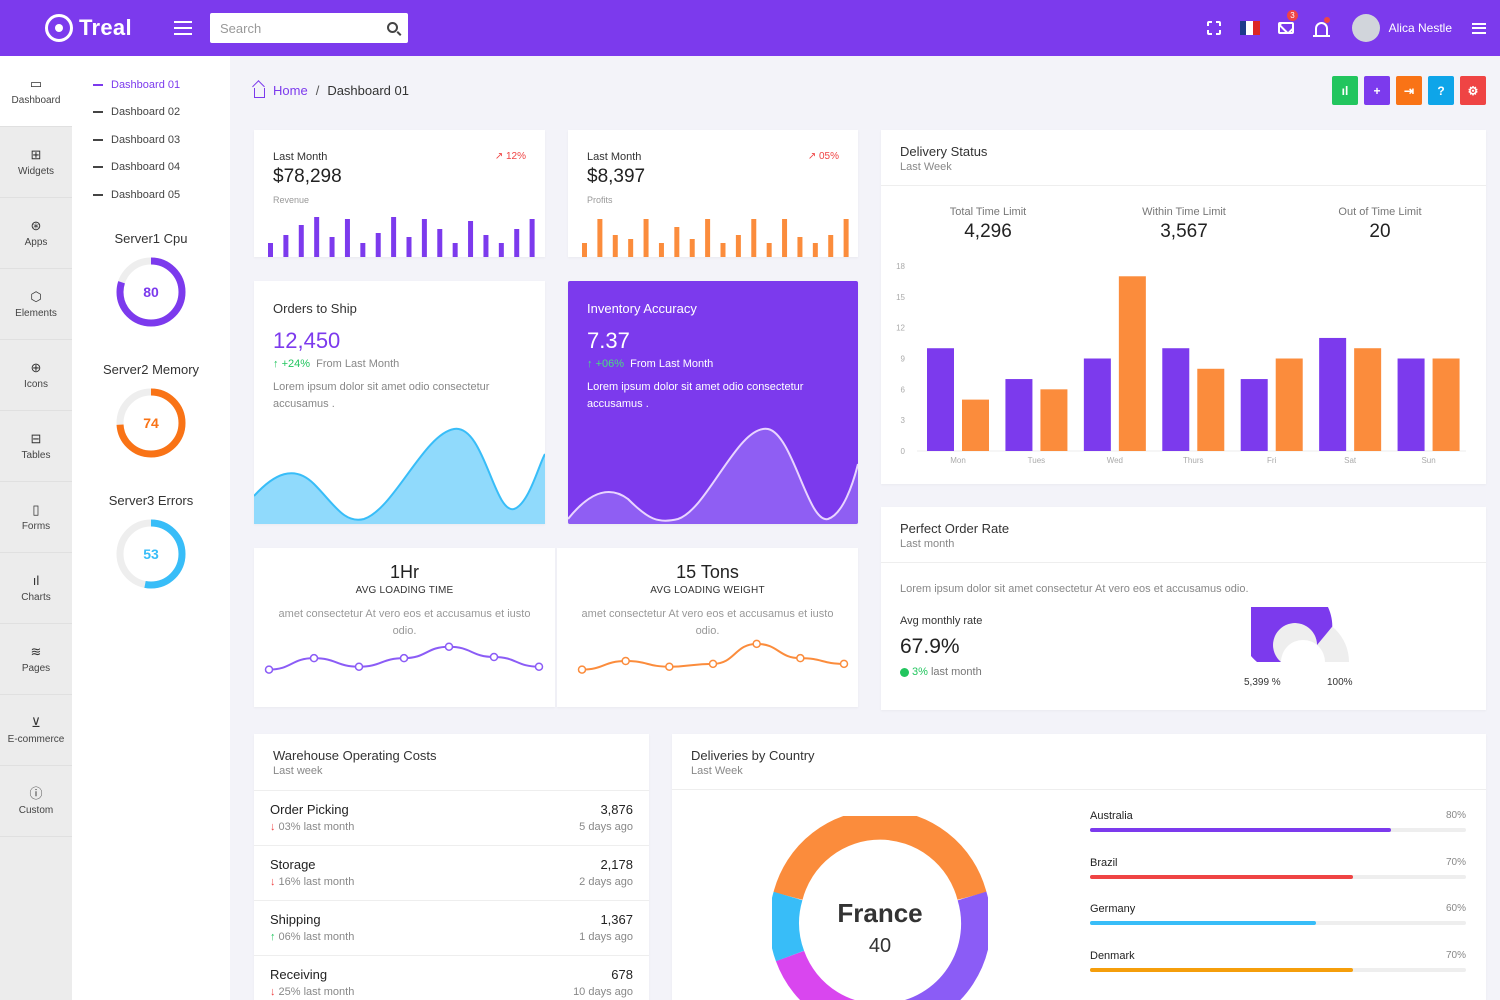 Image resolution: width=1500 pixels, height=1000 pixels. What do you see at coordinates (59, 28) in the screenshot?
I see `brand-logo-icon` at bounding box center [59, 28].